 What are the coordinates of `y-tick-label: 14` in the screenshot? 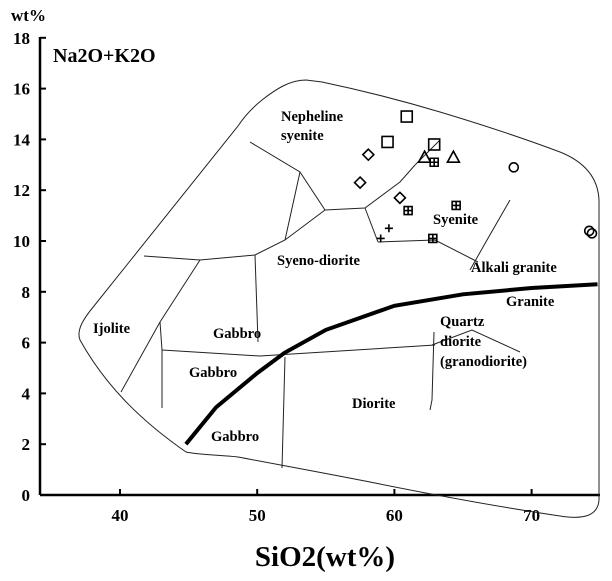 It's located at (22, 139).